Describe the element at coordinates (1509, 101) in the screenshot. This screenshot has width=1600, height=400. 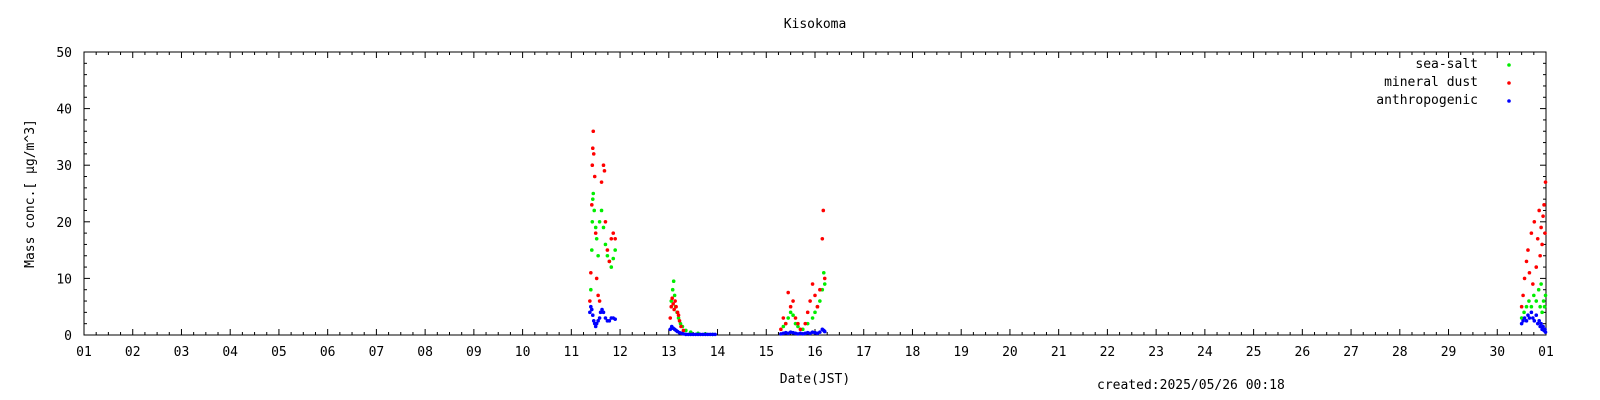
I see `legend-marker-anthropogenic` at that location.